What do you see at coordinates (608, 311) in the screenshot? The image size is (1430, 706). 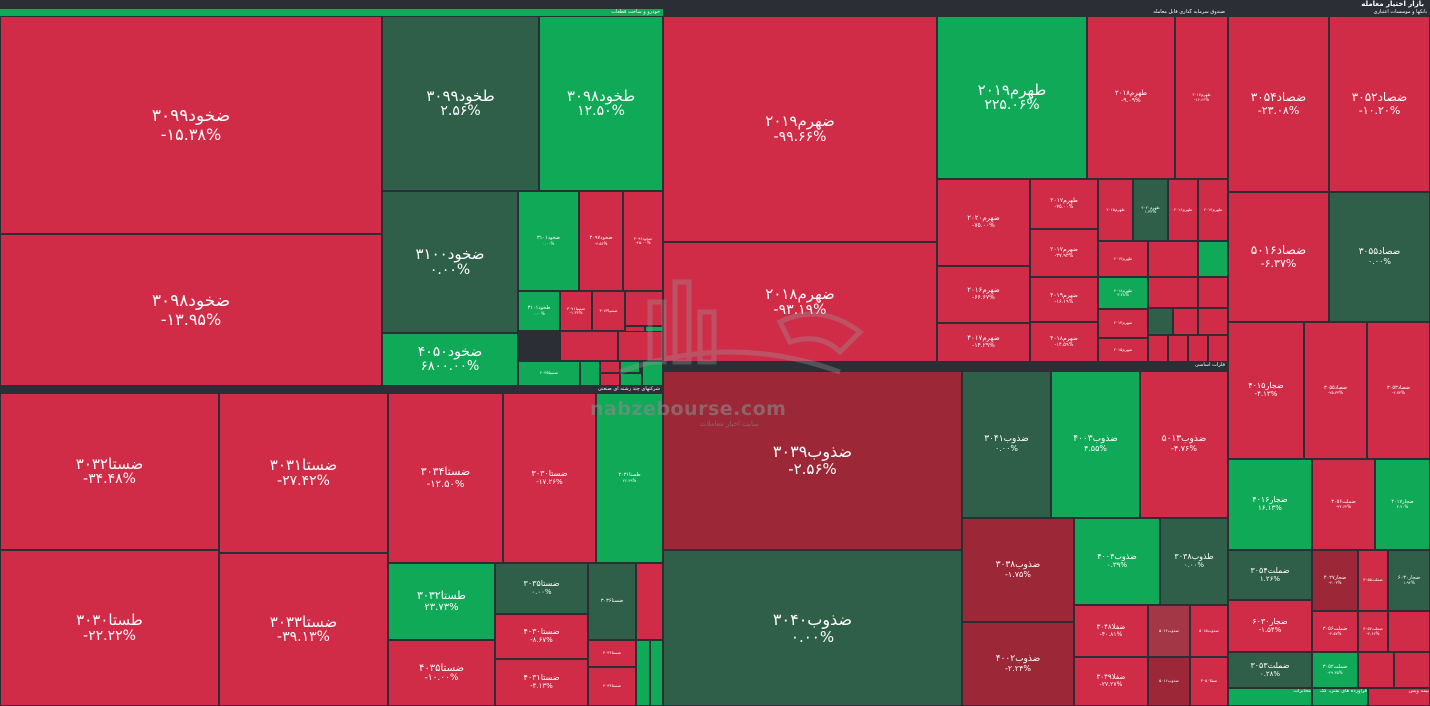 I see `treemap-tile: ضسپا۳۰۷۳` at bounding box center [608, 311].